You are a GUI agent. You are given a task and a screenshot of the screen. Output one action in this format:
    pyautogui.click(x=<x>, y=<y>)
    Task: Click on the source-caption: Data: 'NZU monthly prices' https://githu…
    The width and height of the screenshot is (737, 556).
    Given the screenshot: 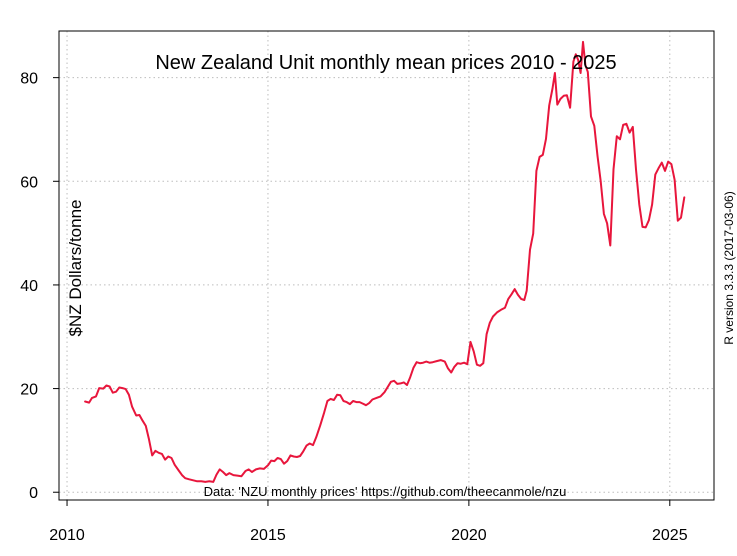 What is the action you would take?
    pyautogui.click(x=385, y=491)
    